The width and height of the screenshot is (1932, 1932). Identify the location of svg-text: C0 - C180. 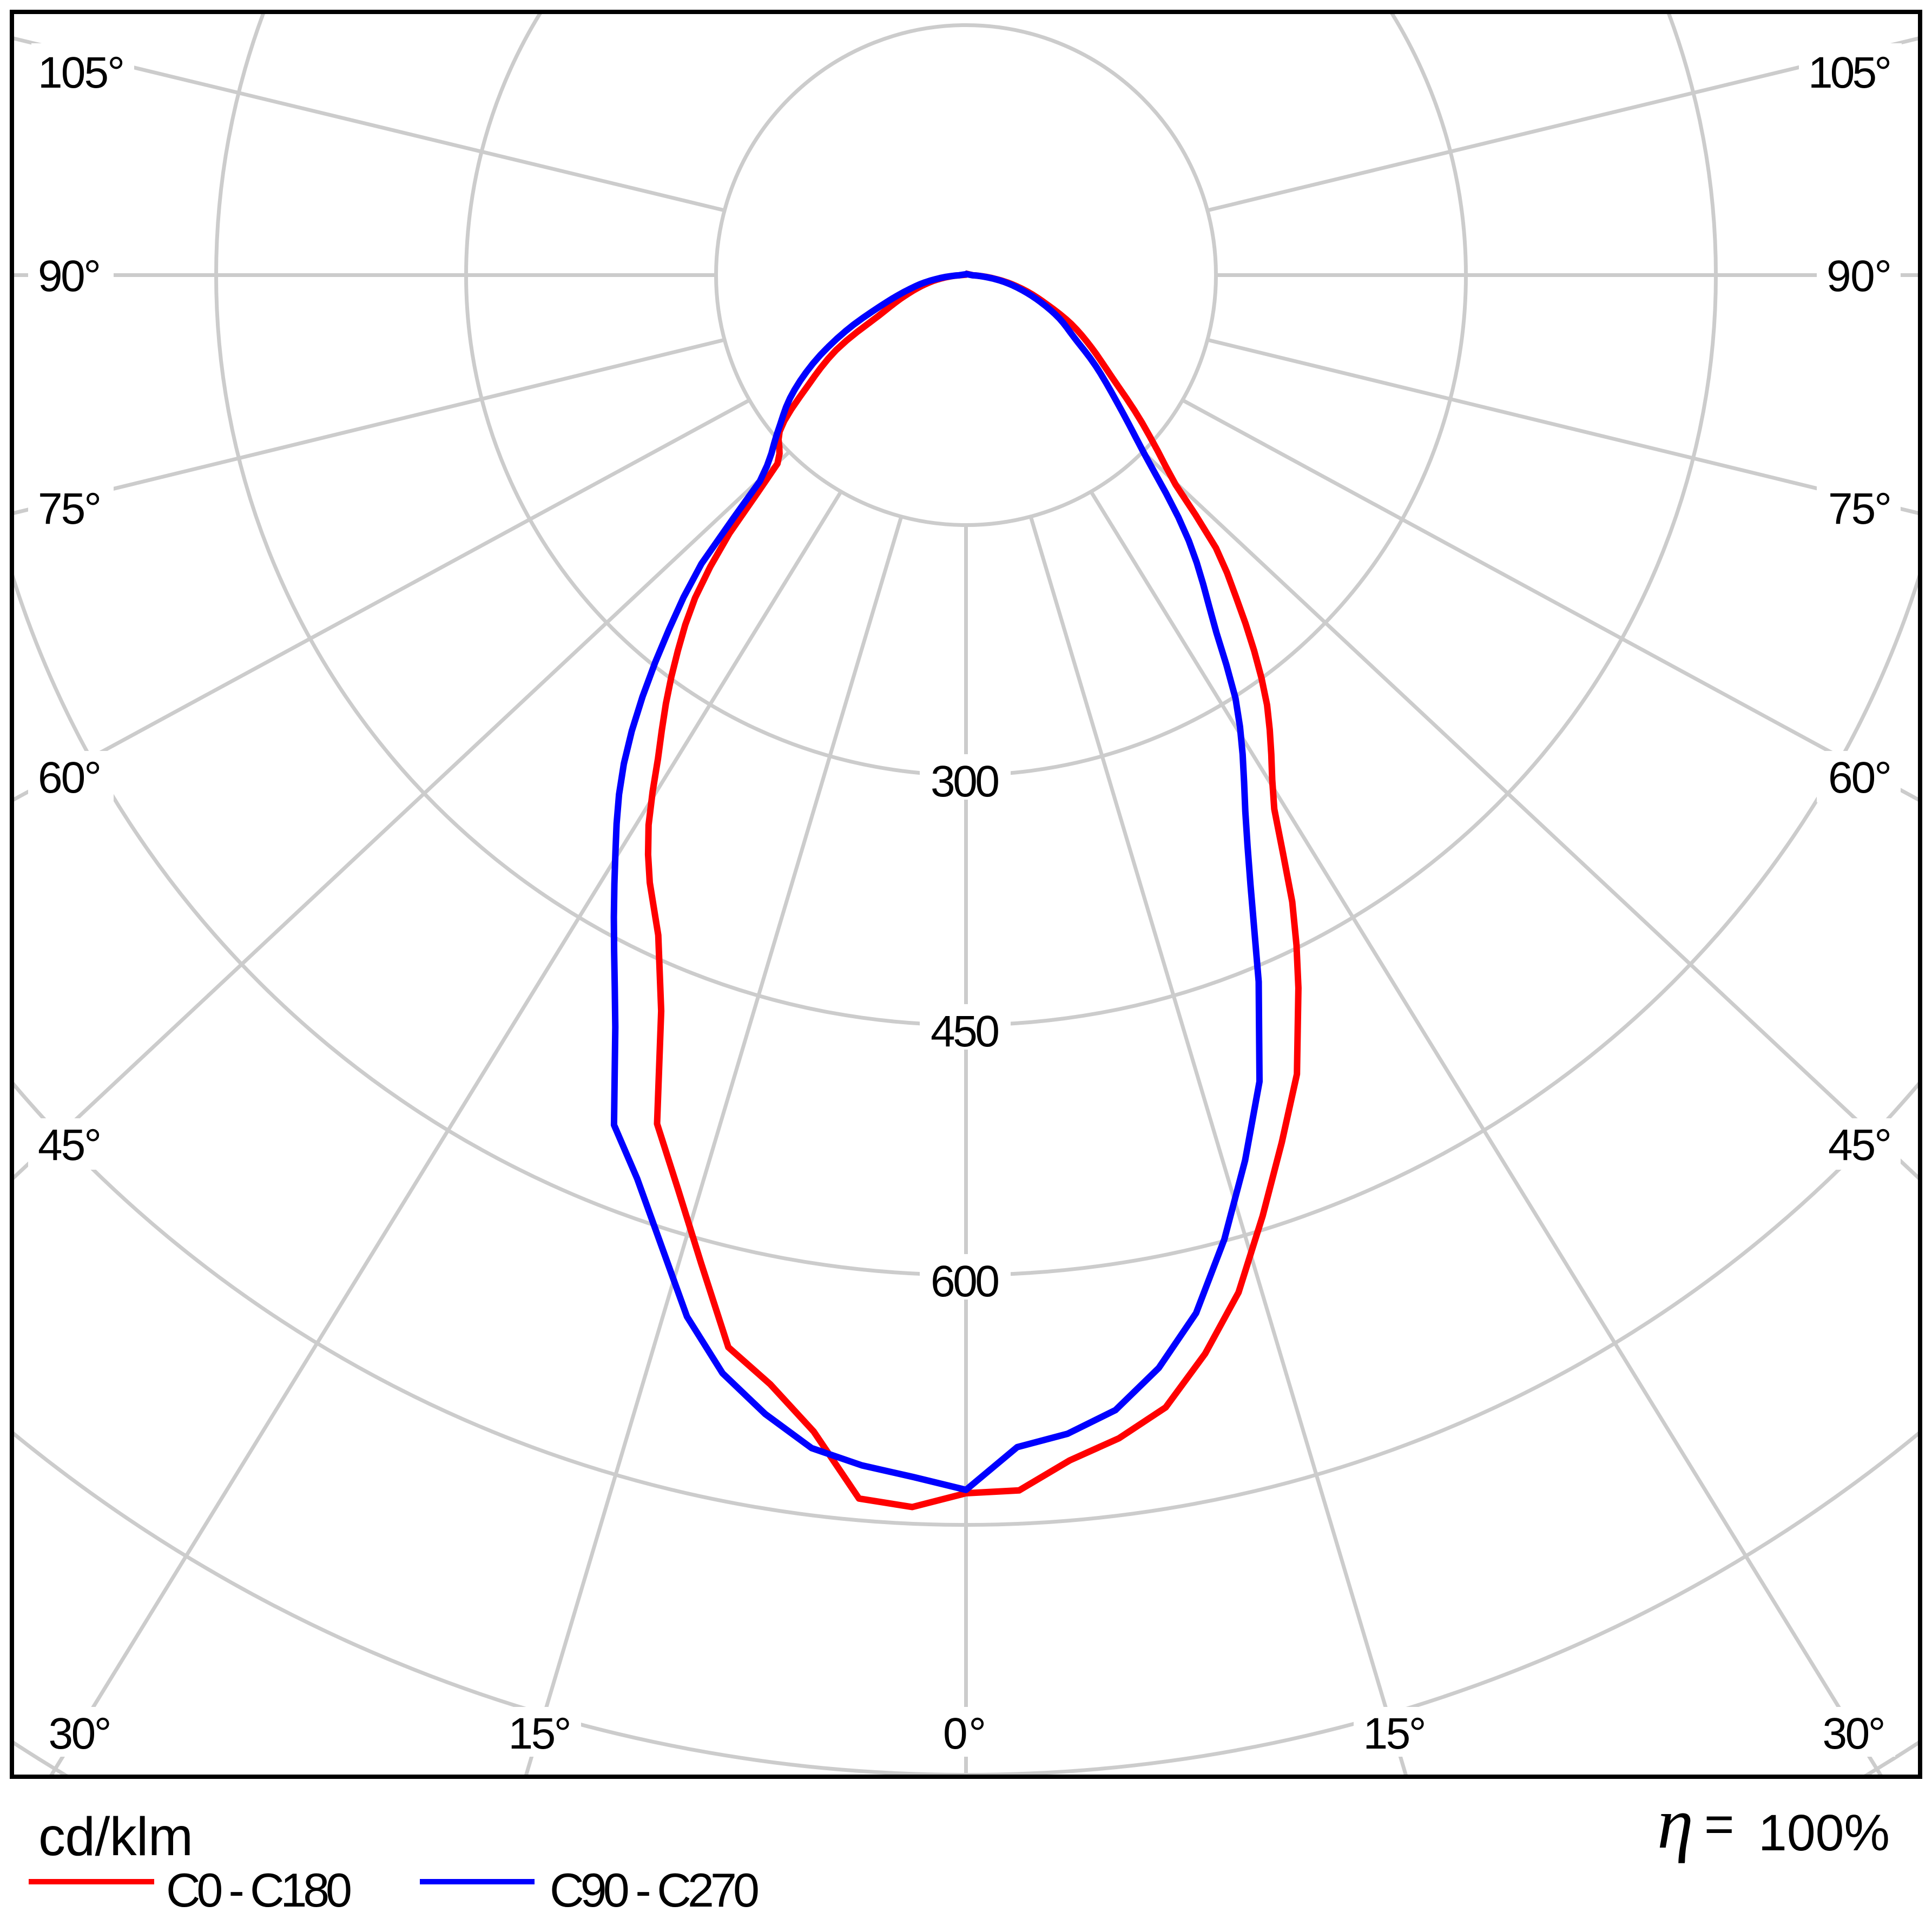
(259, 1890).